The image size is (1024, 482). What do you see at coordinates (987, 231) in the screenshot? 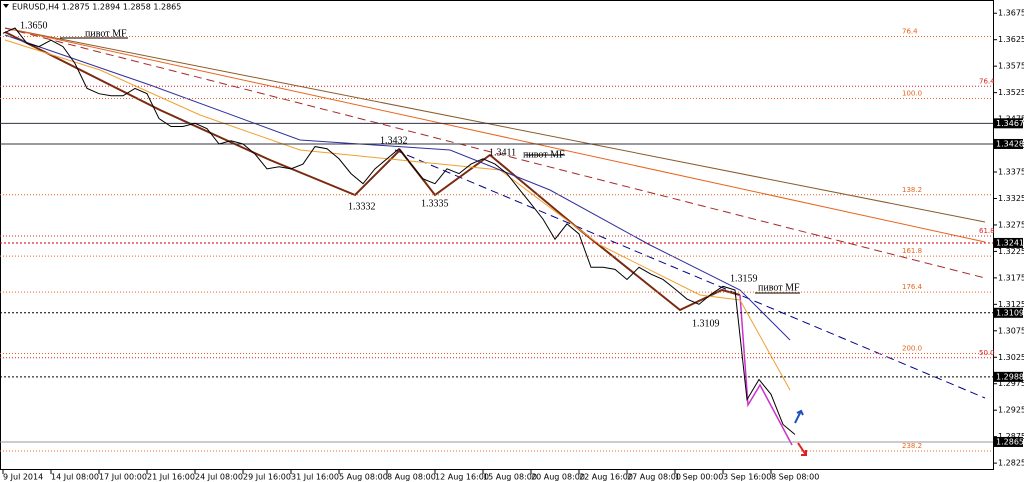
I see `fib-label: 61.8` at bounding box center [987, 231].